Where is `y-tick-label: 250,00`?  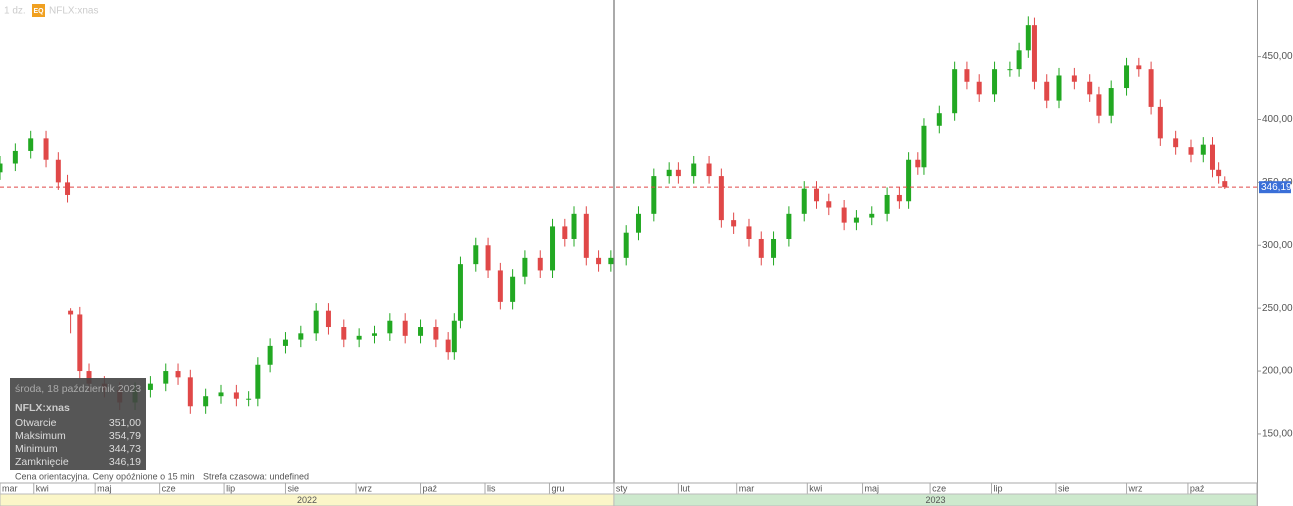 y-tick-label: 250,00 is located at coordinates (1277, 308).